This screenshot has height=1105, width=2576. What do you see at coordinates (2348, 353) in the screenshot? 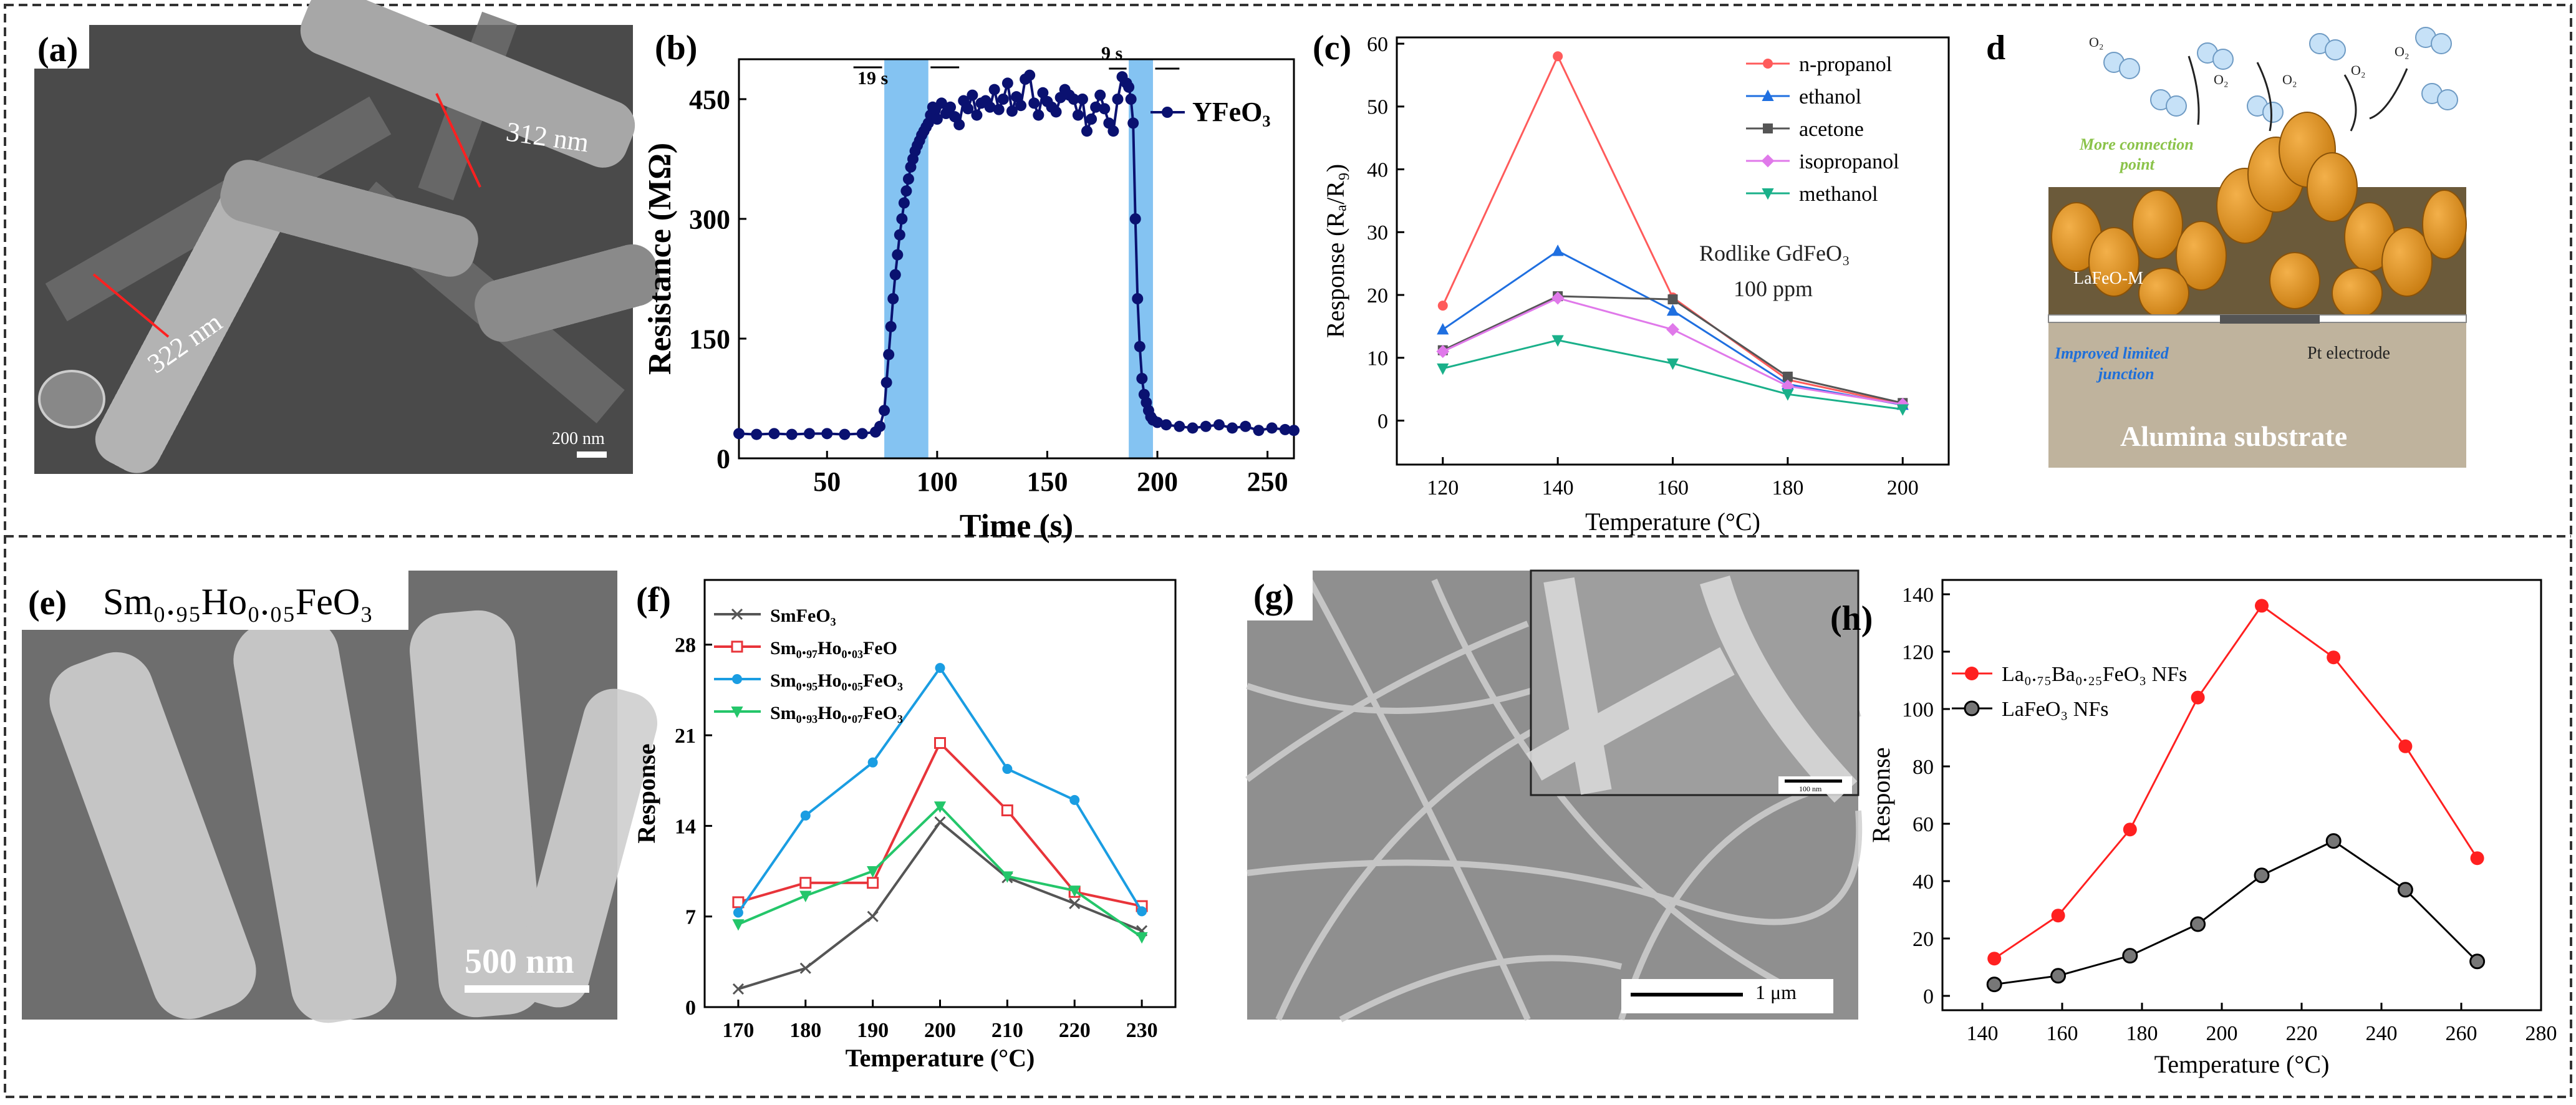
I see `pt-electrode-label: Pt electrode` at bounding box center [2348, 353].